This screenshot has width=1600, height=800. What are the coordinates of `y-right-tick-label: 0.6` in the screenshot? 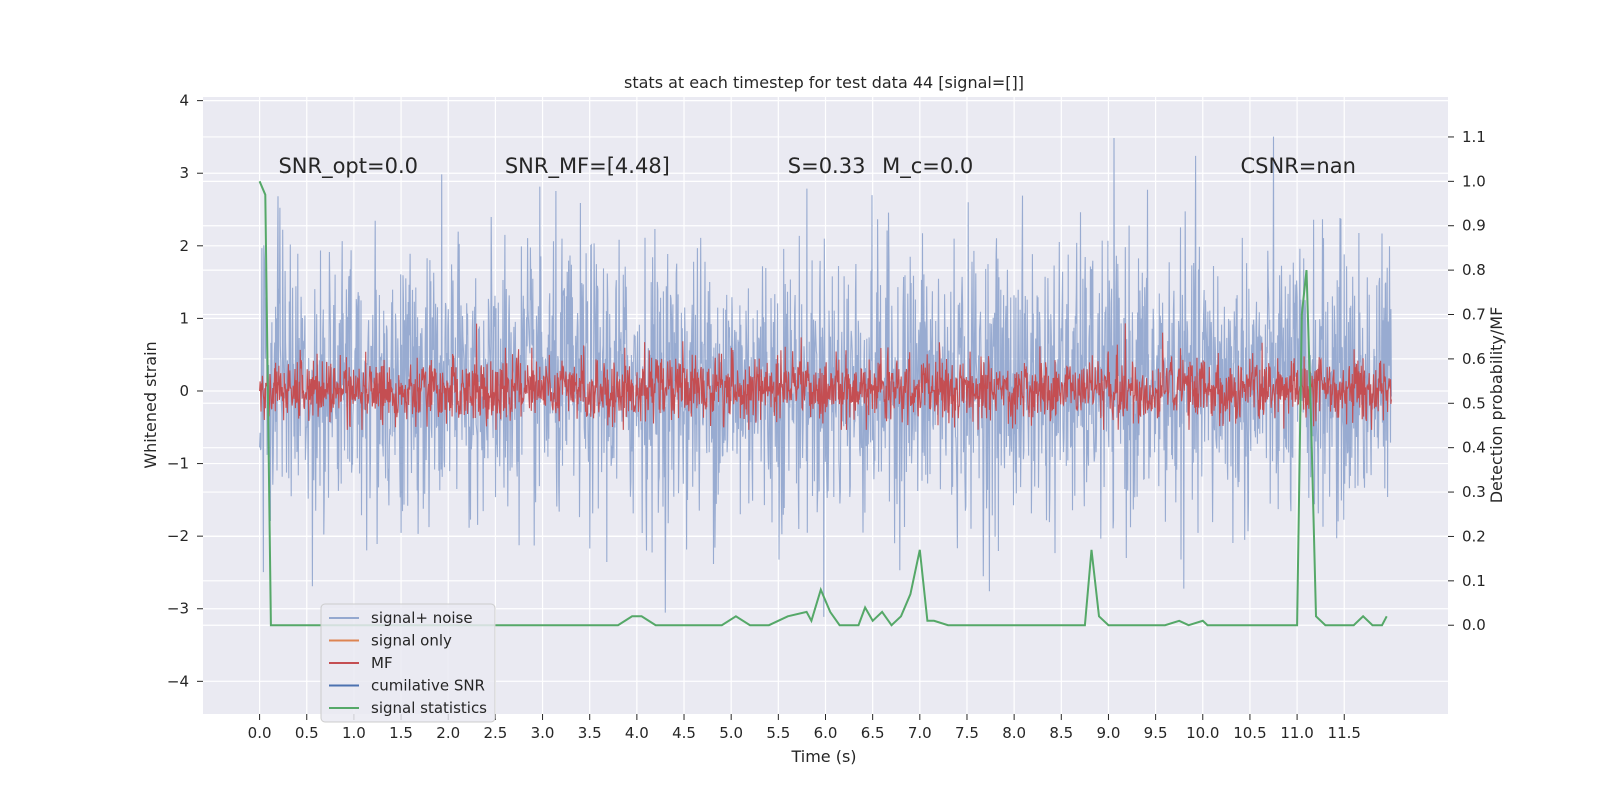 It's located at (1474, 359).